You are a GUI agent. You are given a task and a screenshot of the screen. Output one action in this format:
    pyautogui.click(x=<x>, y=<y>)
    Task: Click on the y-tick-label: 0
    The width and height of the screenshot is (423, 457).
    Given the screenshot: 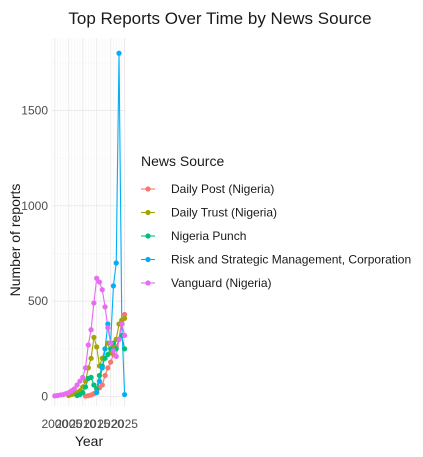 What is the action you would take?
    pyautogui.click(x=44, y=396)
    